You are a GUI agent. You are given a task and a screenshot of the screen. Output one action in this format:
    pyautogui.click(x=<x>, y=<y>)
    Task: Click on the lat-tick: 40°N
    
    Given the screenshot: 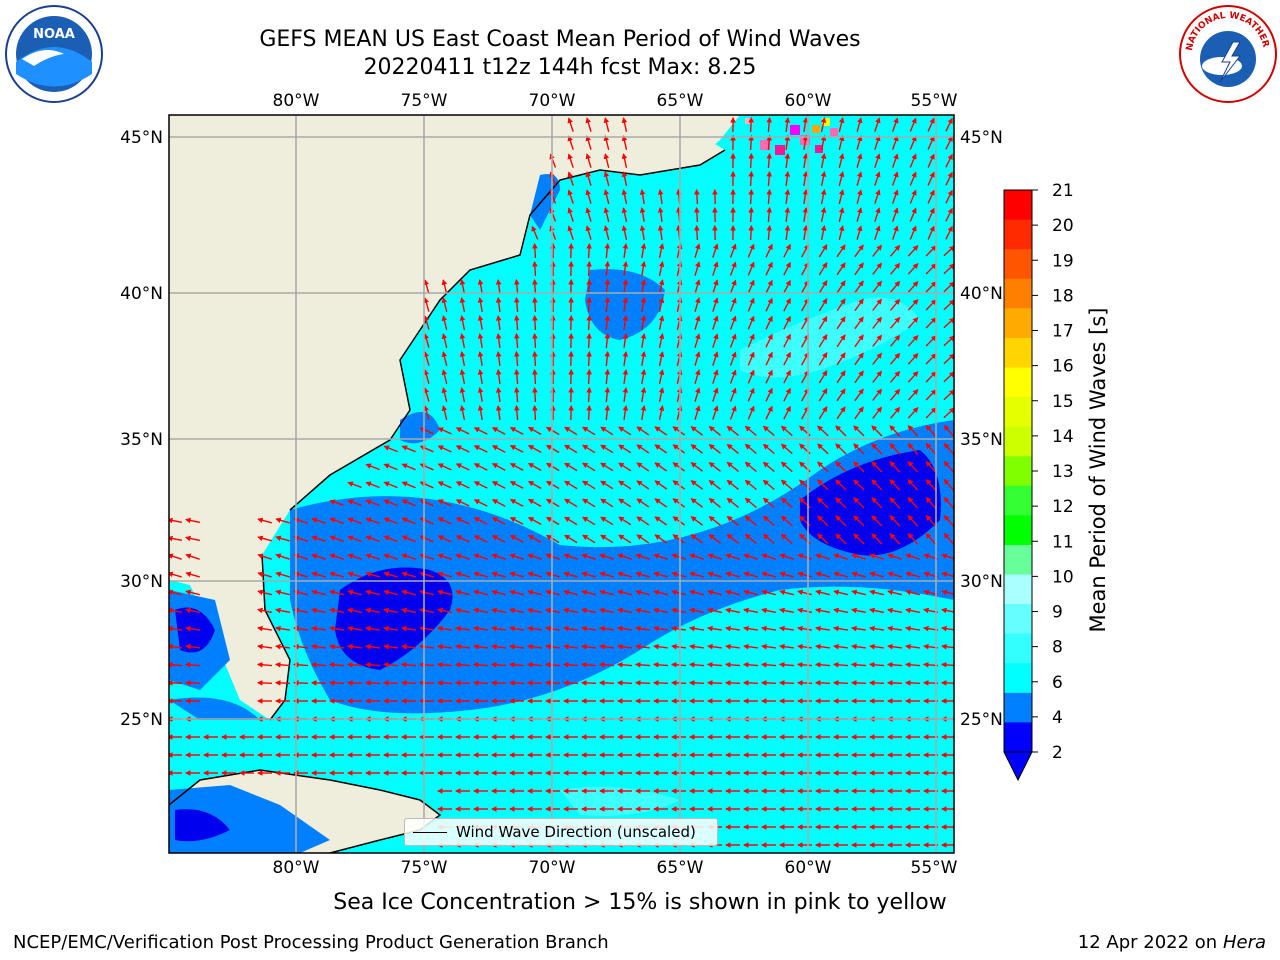 What is the action you would take?
    pyautogui.click(x=141, y=294)
    